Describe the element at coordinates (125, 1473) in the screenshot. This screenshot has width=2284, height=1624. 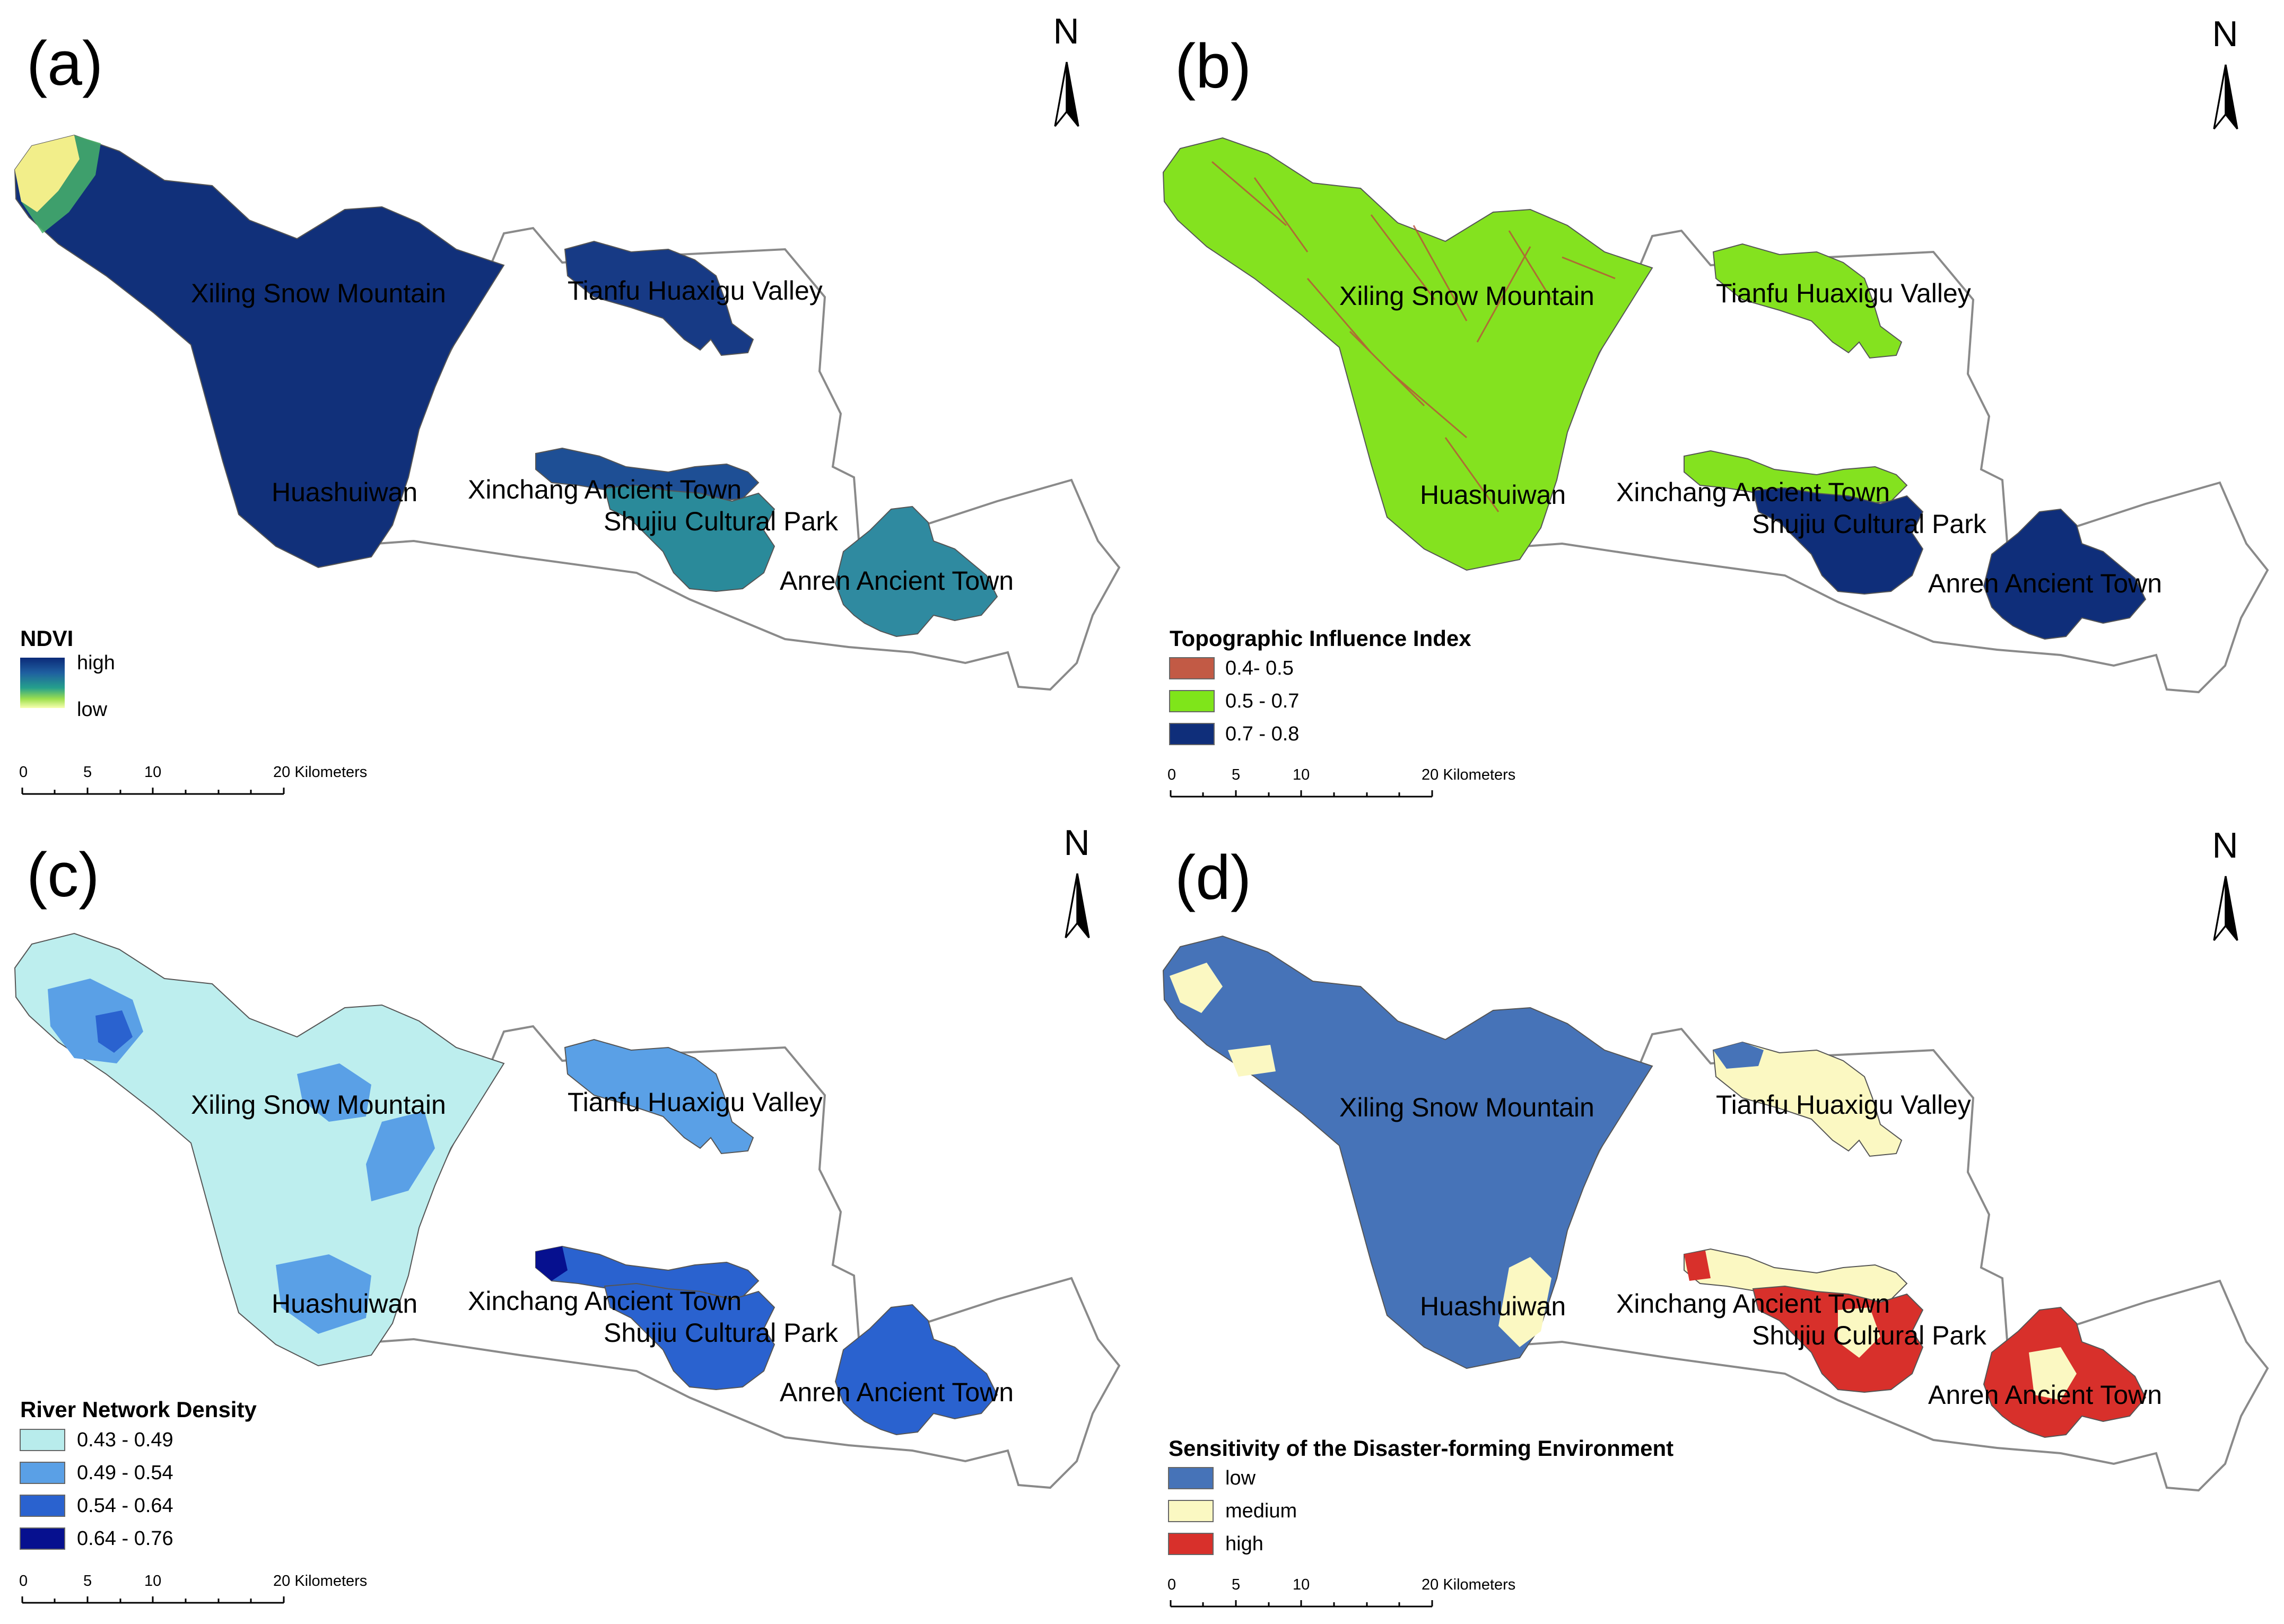
I see `legend-label-2: 0.49 - 0.54` at that location.